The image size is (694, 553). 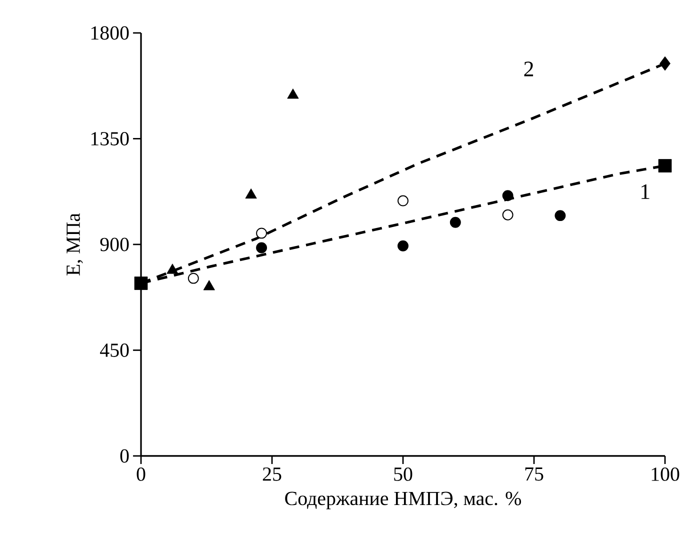 What do you see at coordinates (110, 139) in the screenshot?
I see `y-tick-label: 1350` at bounding box center [110, 139].